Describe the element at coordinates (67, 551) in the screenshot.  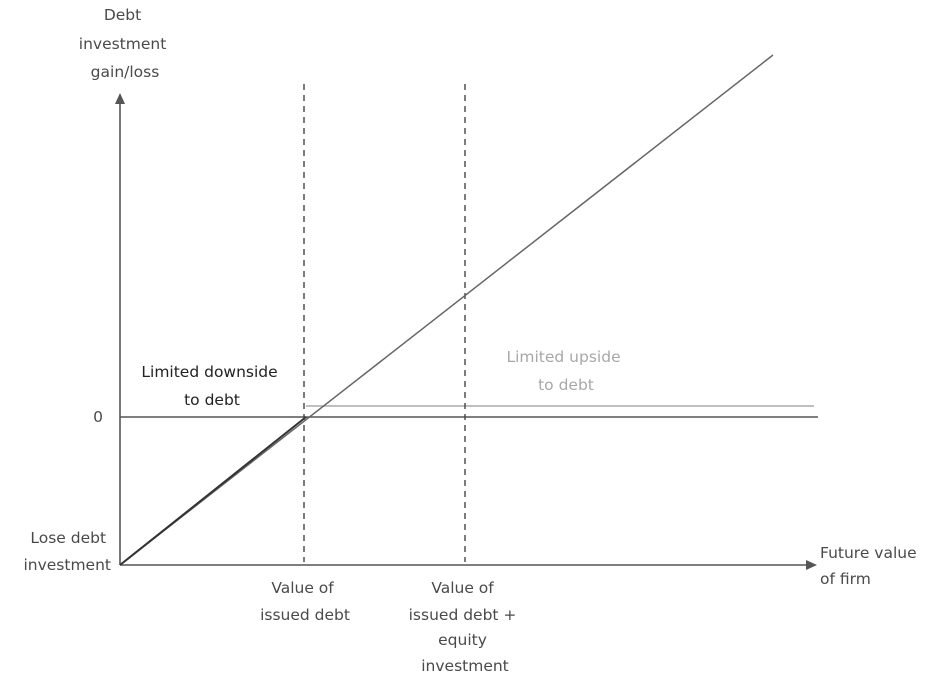
I see `origin-label: Lose debt investment` at that location.